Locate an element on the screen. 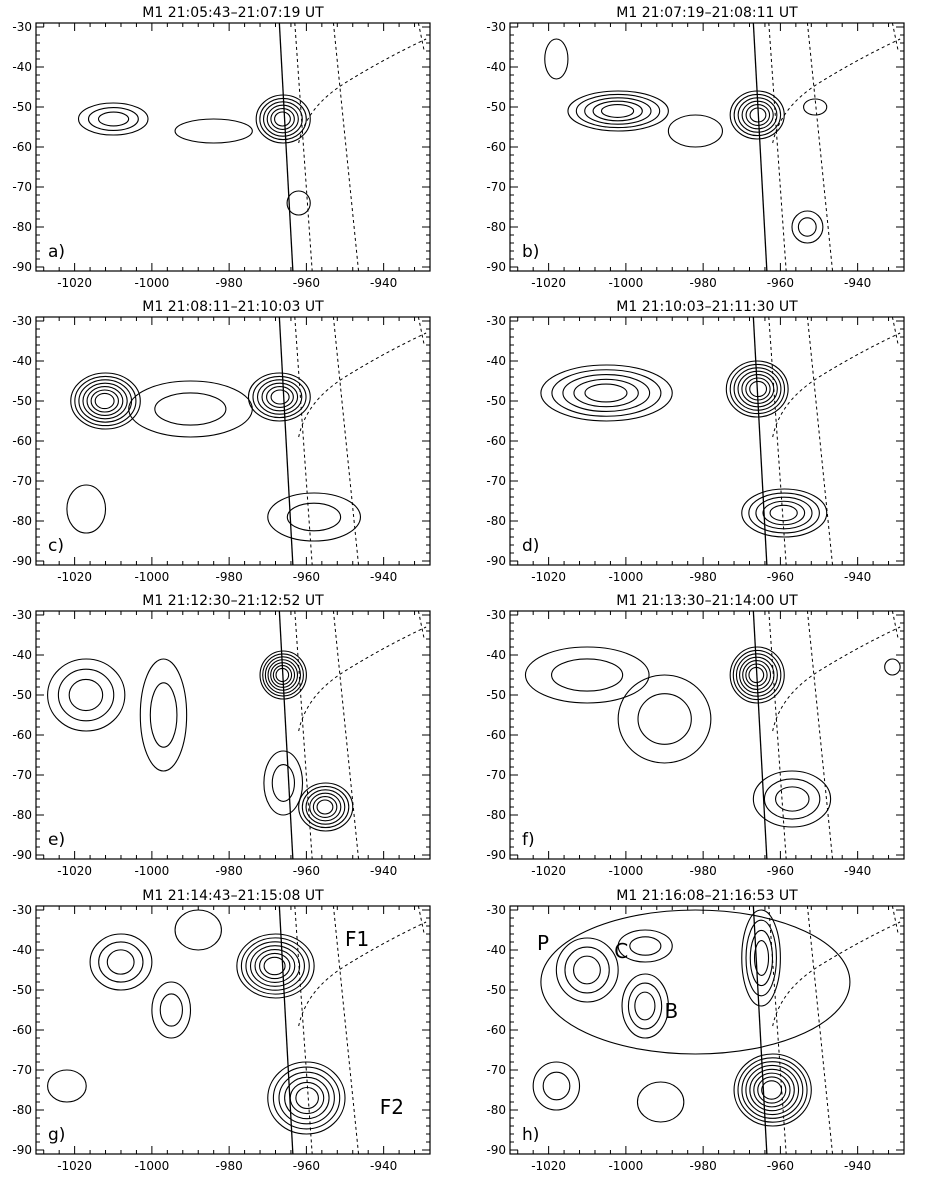  y-tick-label: -90 is located at coordinates (22, 1150).